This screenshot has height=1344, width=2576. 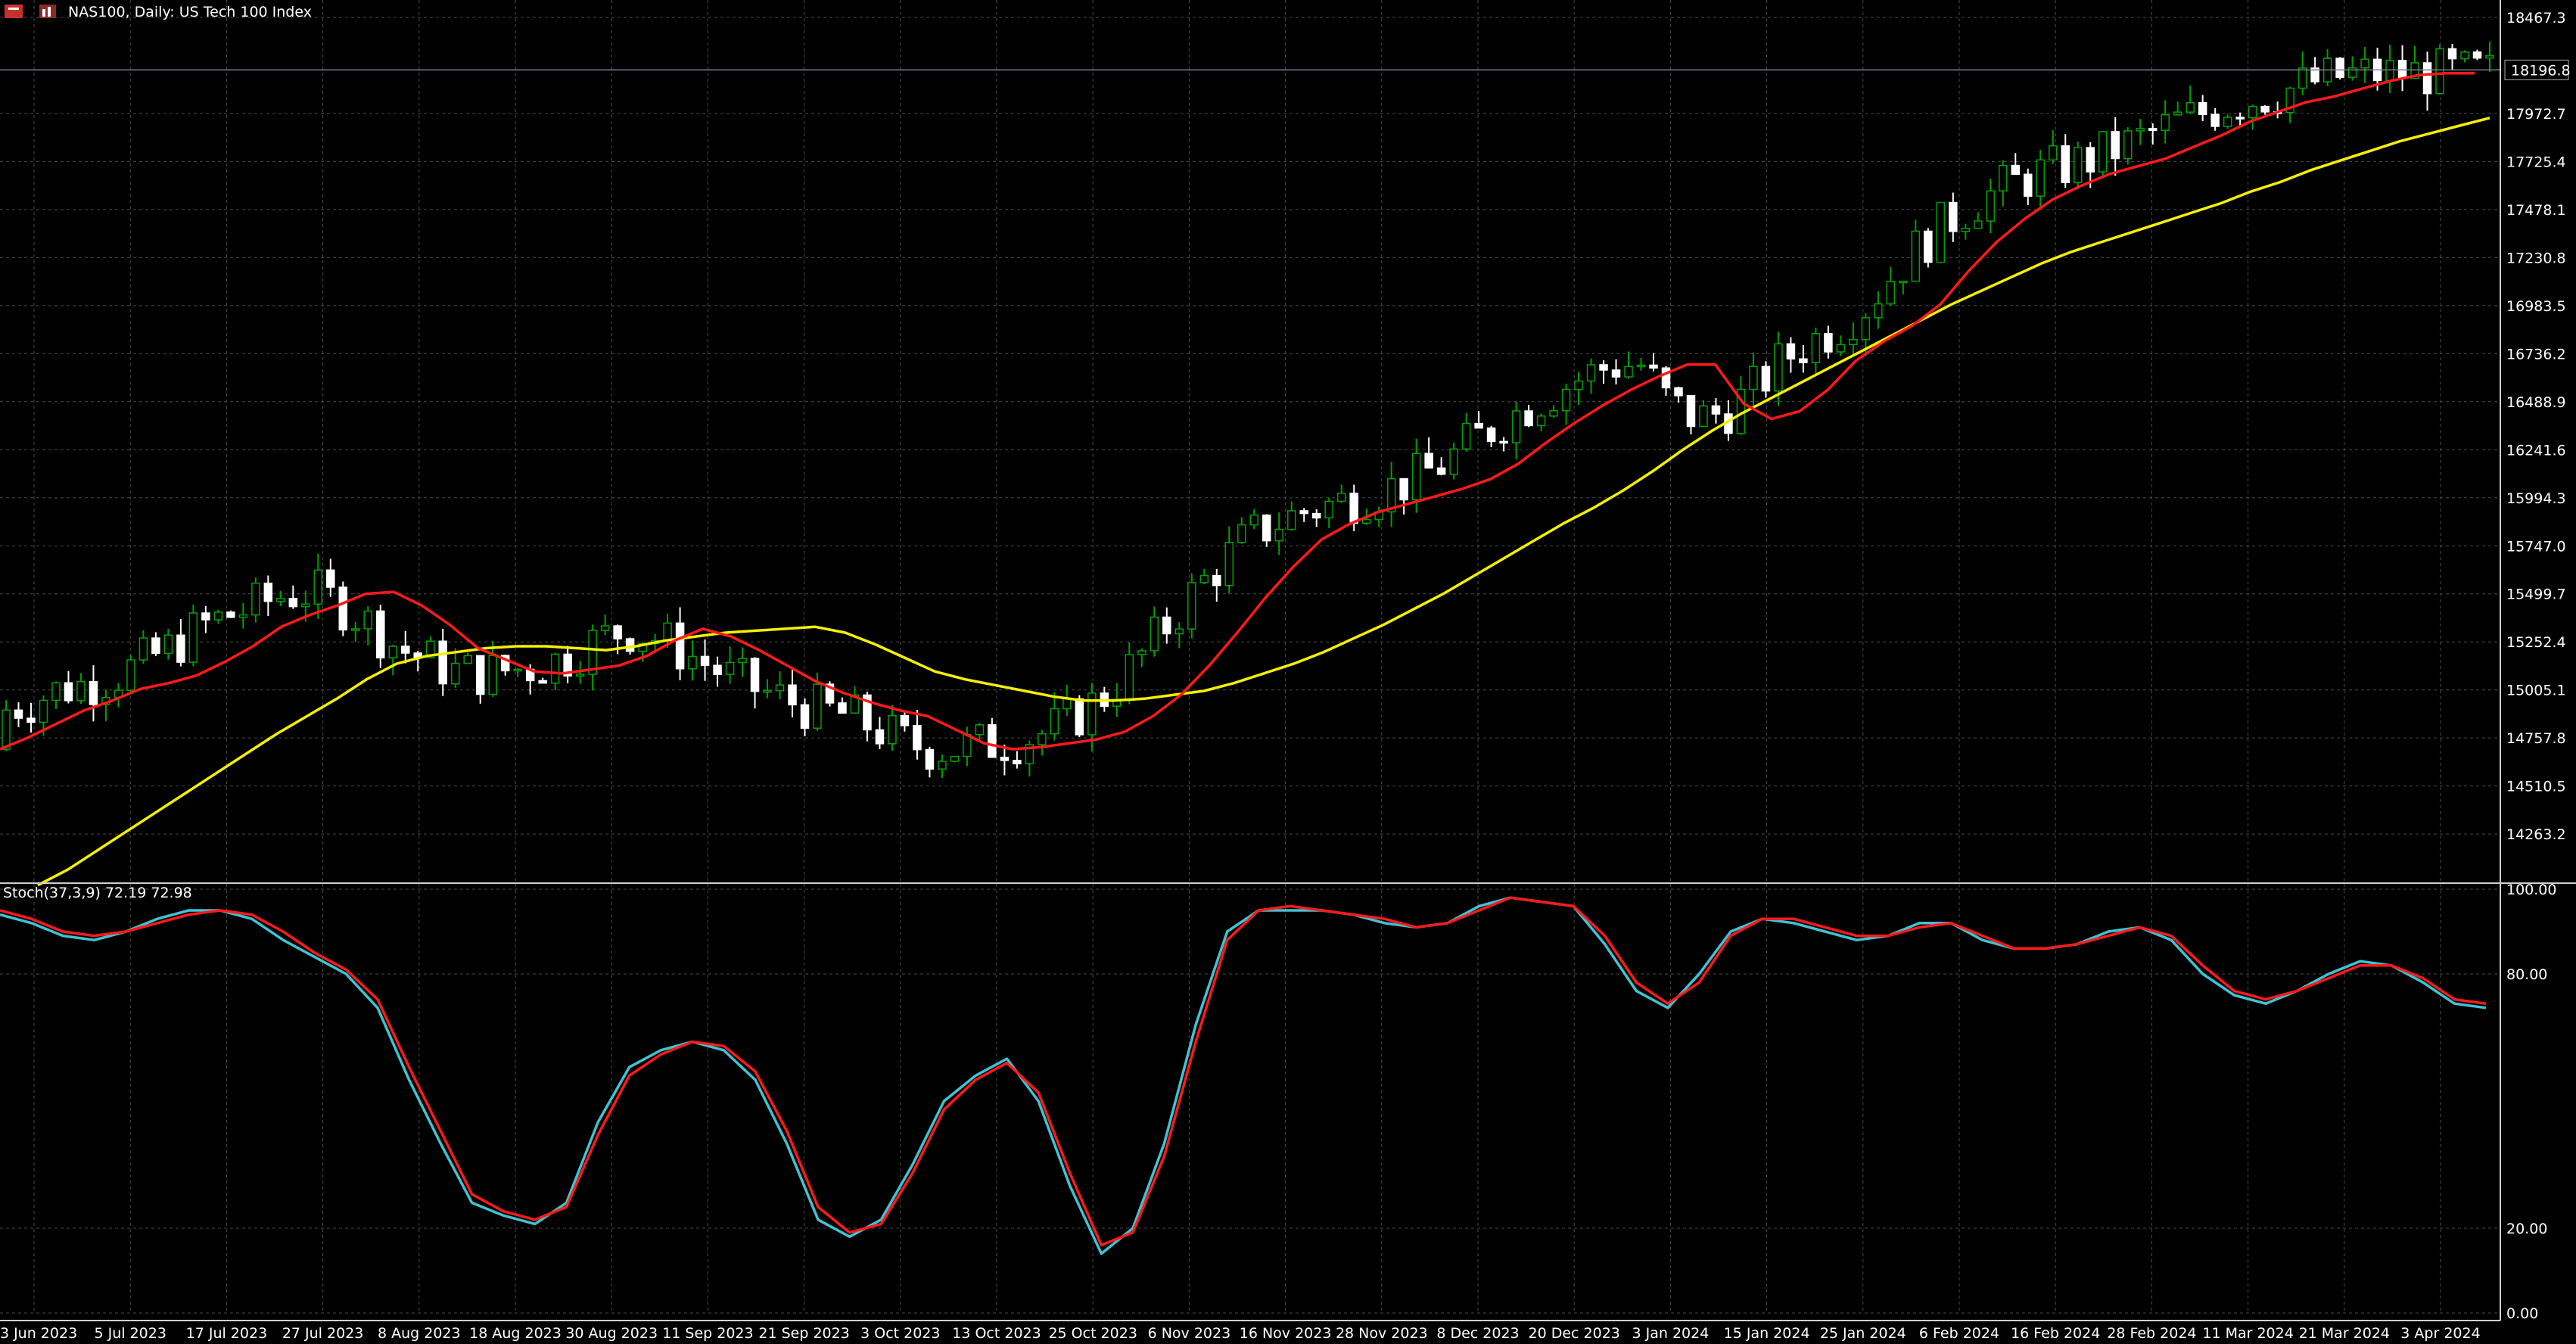 I want to click on y-tick-label: 16983.5, so click(x=2536, y=306).